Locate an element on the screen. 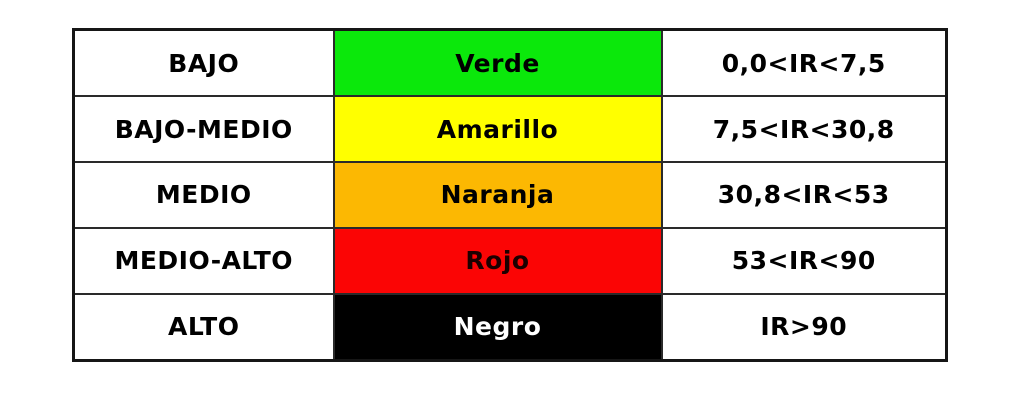  table-row: MEDIO-ALTO Rojo 53<IR<90 is located at coordinates (510, 260).